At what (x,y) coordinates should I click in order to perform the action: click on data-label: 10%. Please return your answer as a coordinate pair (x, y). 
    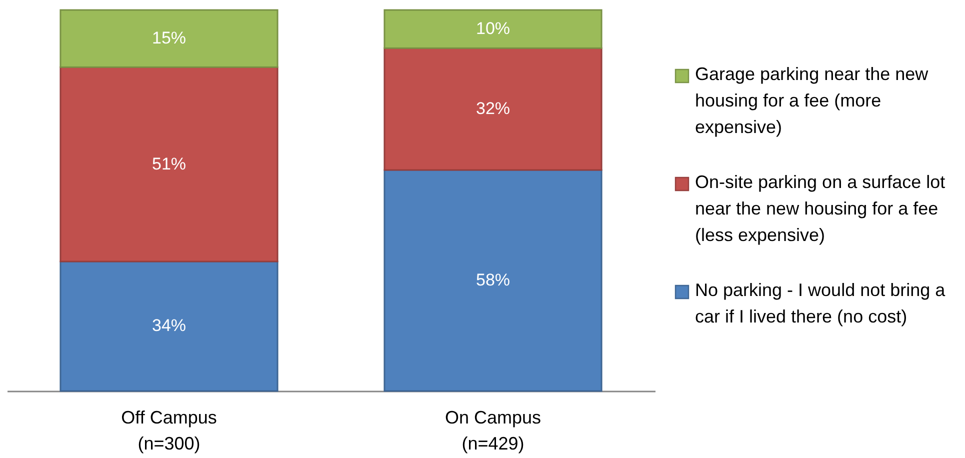
    Looking at the image, I should click on (493, 28).